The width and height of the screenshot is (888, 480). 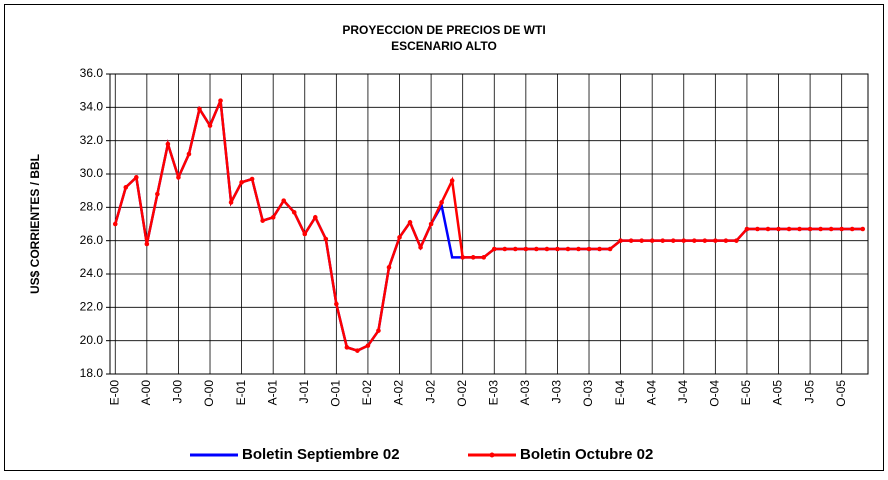 What do you see at coordinates (443, 30) in the screenshot?
I see `chart-title: PROYECCION DE PRECIOS DE WTI` at bounding box center [443, 30].